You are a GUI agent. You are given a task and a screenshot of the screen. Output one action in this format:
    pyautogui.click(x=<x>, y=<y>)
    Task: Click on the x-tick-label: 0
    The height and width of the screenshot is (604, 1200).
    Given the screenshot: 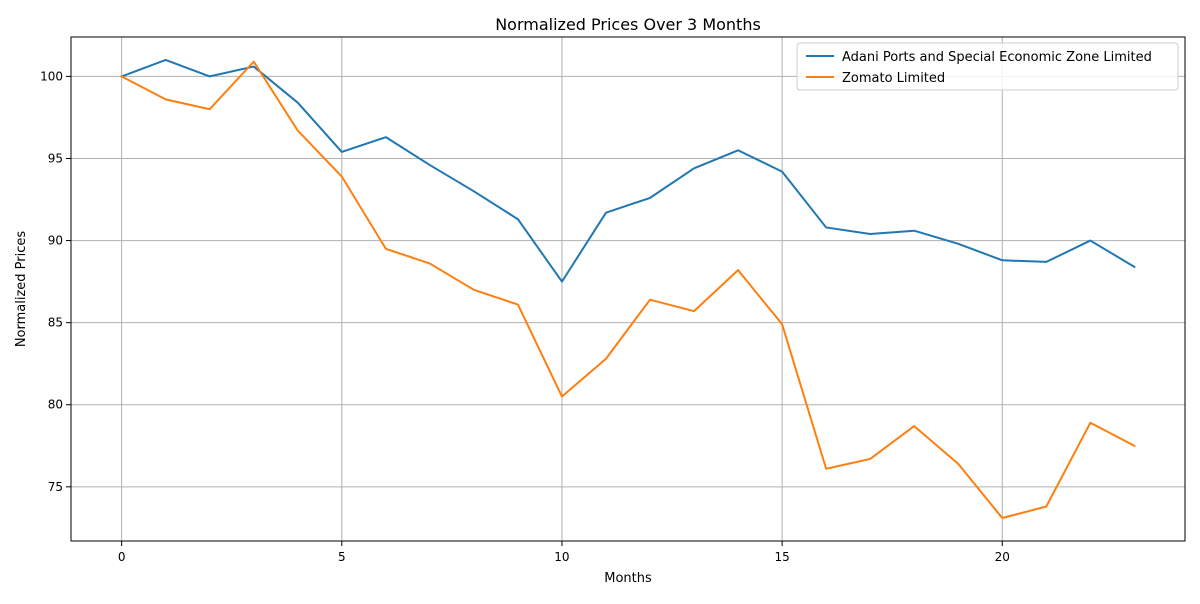 What is the action you would take?
    pyautogui.click(x=122, y=557)
    